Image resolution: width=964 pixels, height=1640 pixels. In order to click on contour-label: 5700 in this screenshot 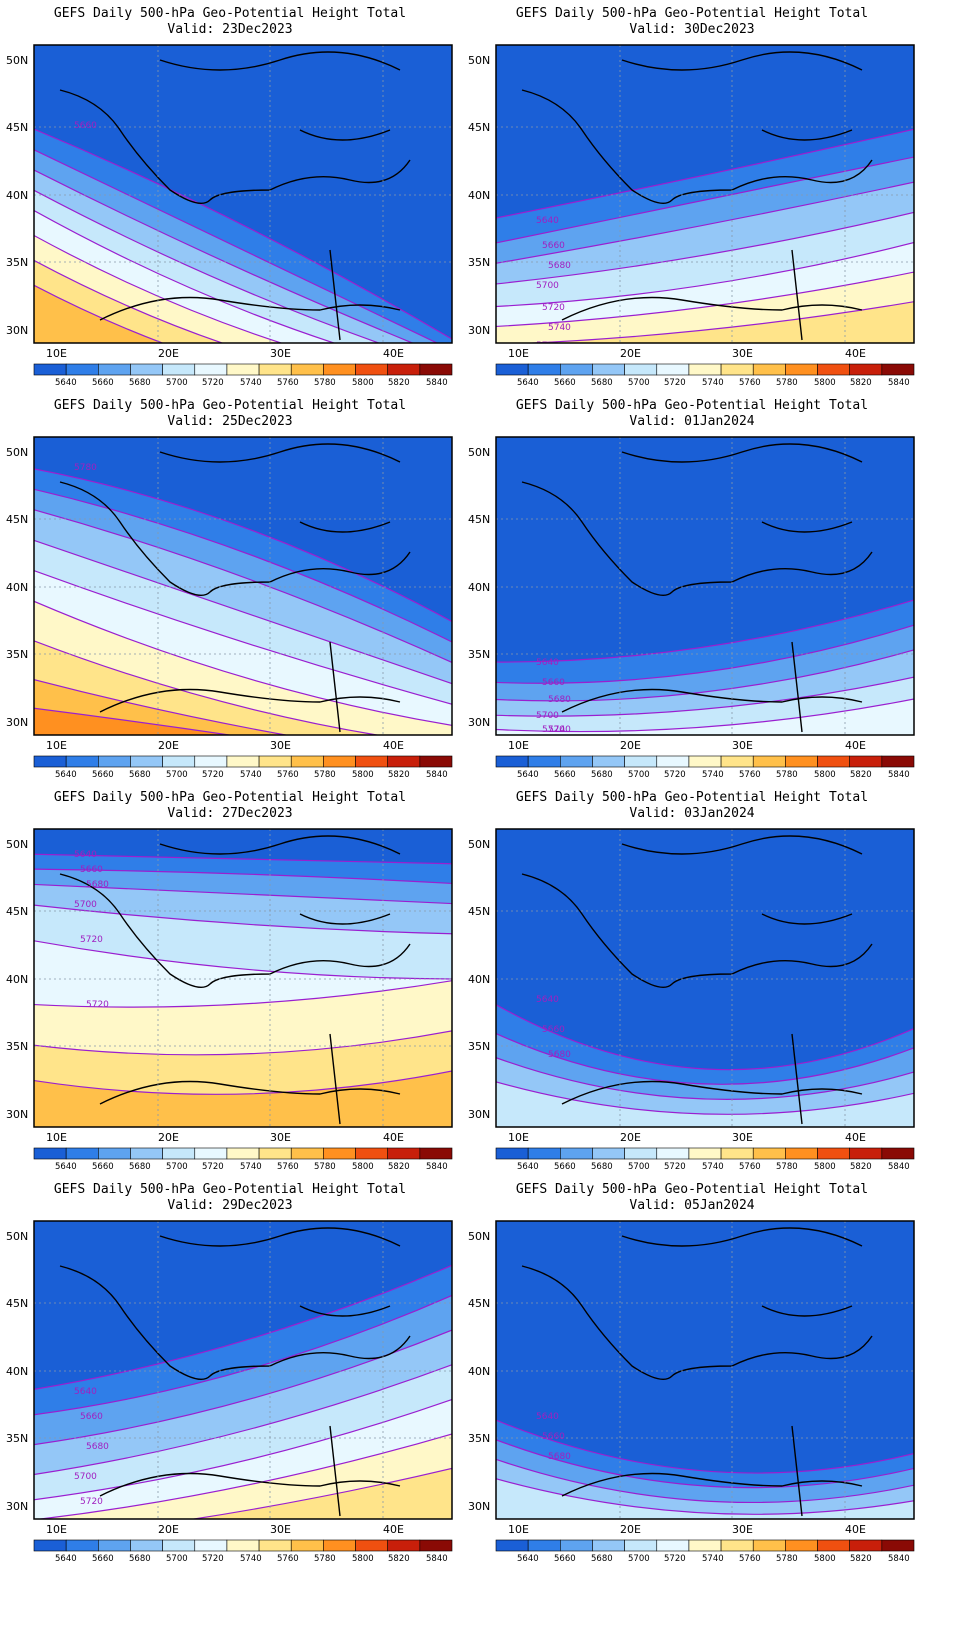, I will do `click(85, 905)`.